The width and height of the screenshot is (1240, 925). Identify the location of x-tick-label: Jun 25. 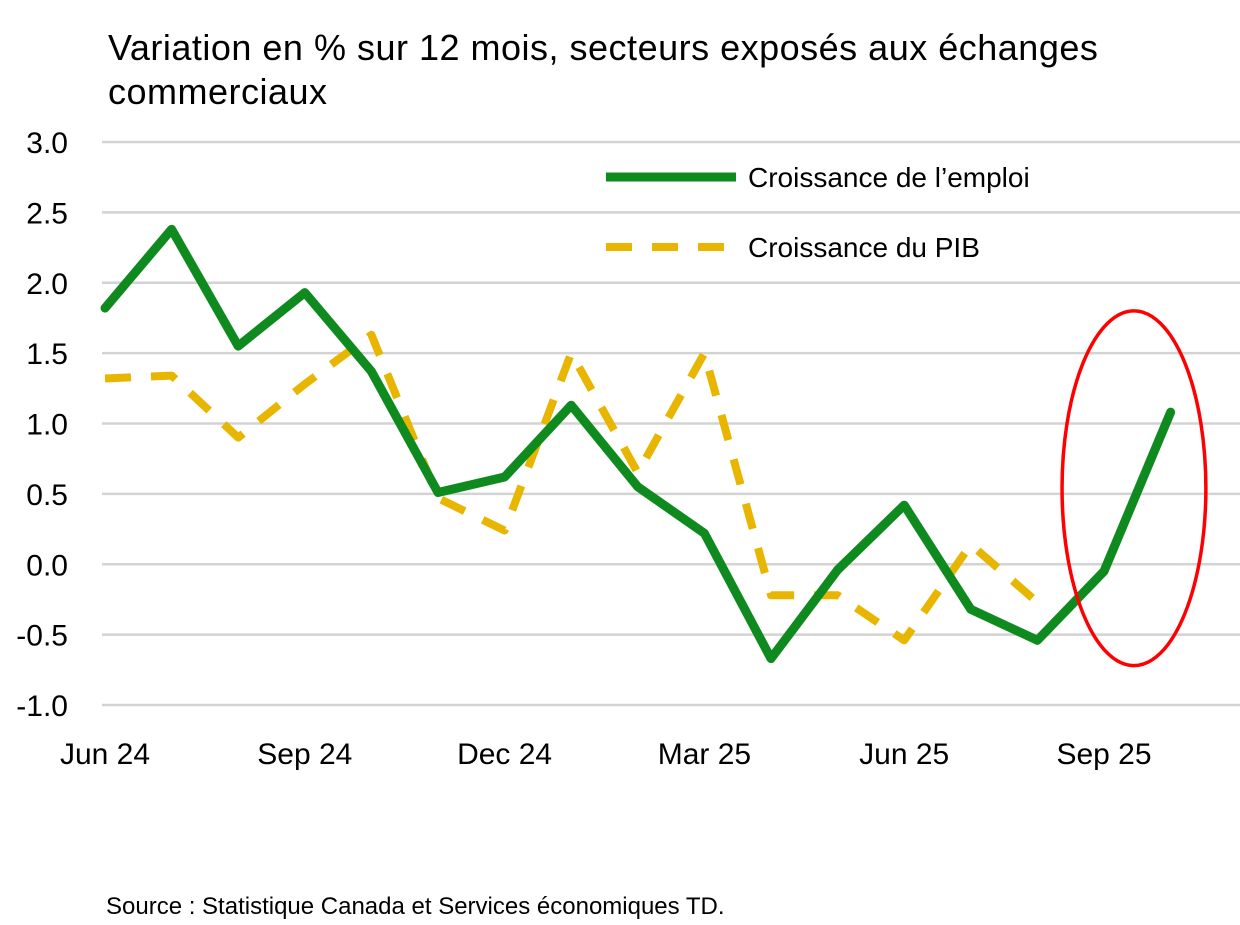
(904, 754).